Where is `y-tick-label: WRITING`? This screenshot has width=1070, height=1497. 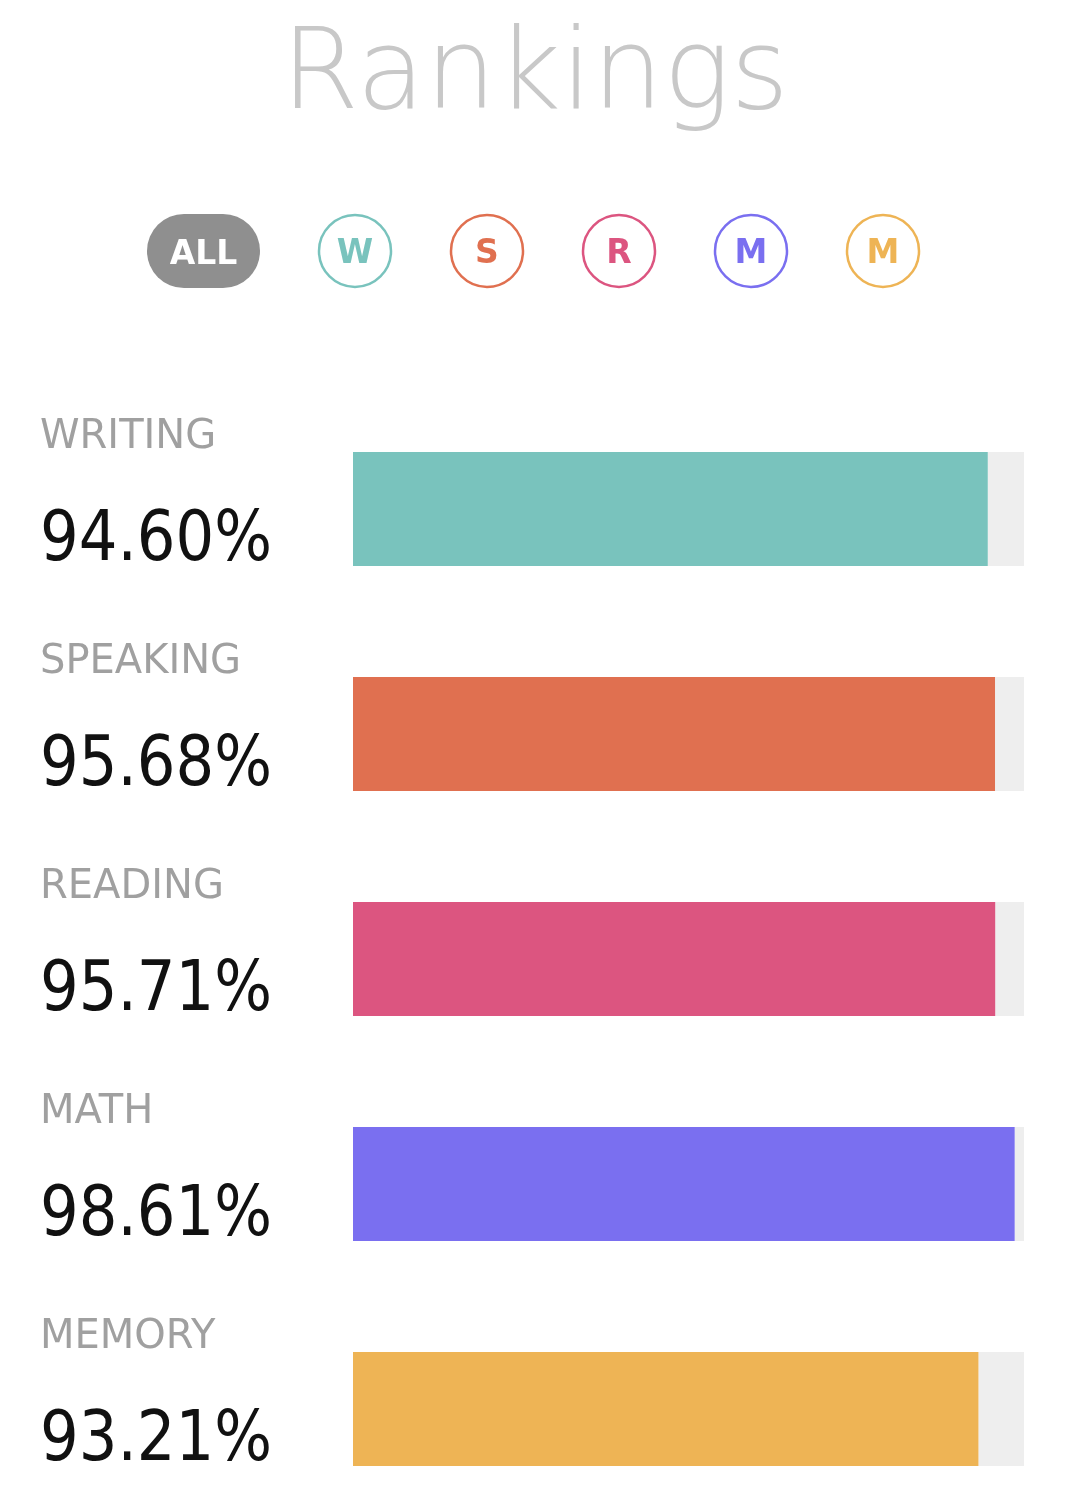
y-tick-label: WRITING is located at coordinates (128, 434).